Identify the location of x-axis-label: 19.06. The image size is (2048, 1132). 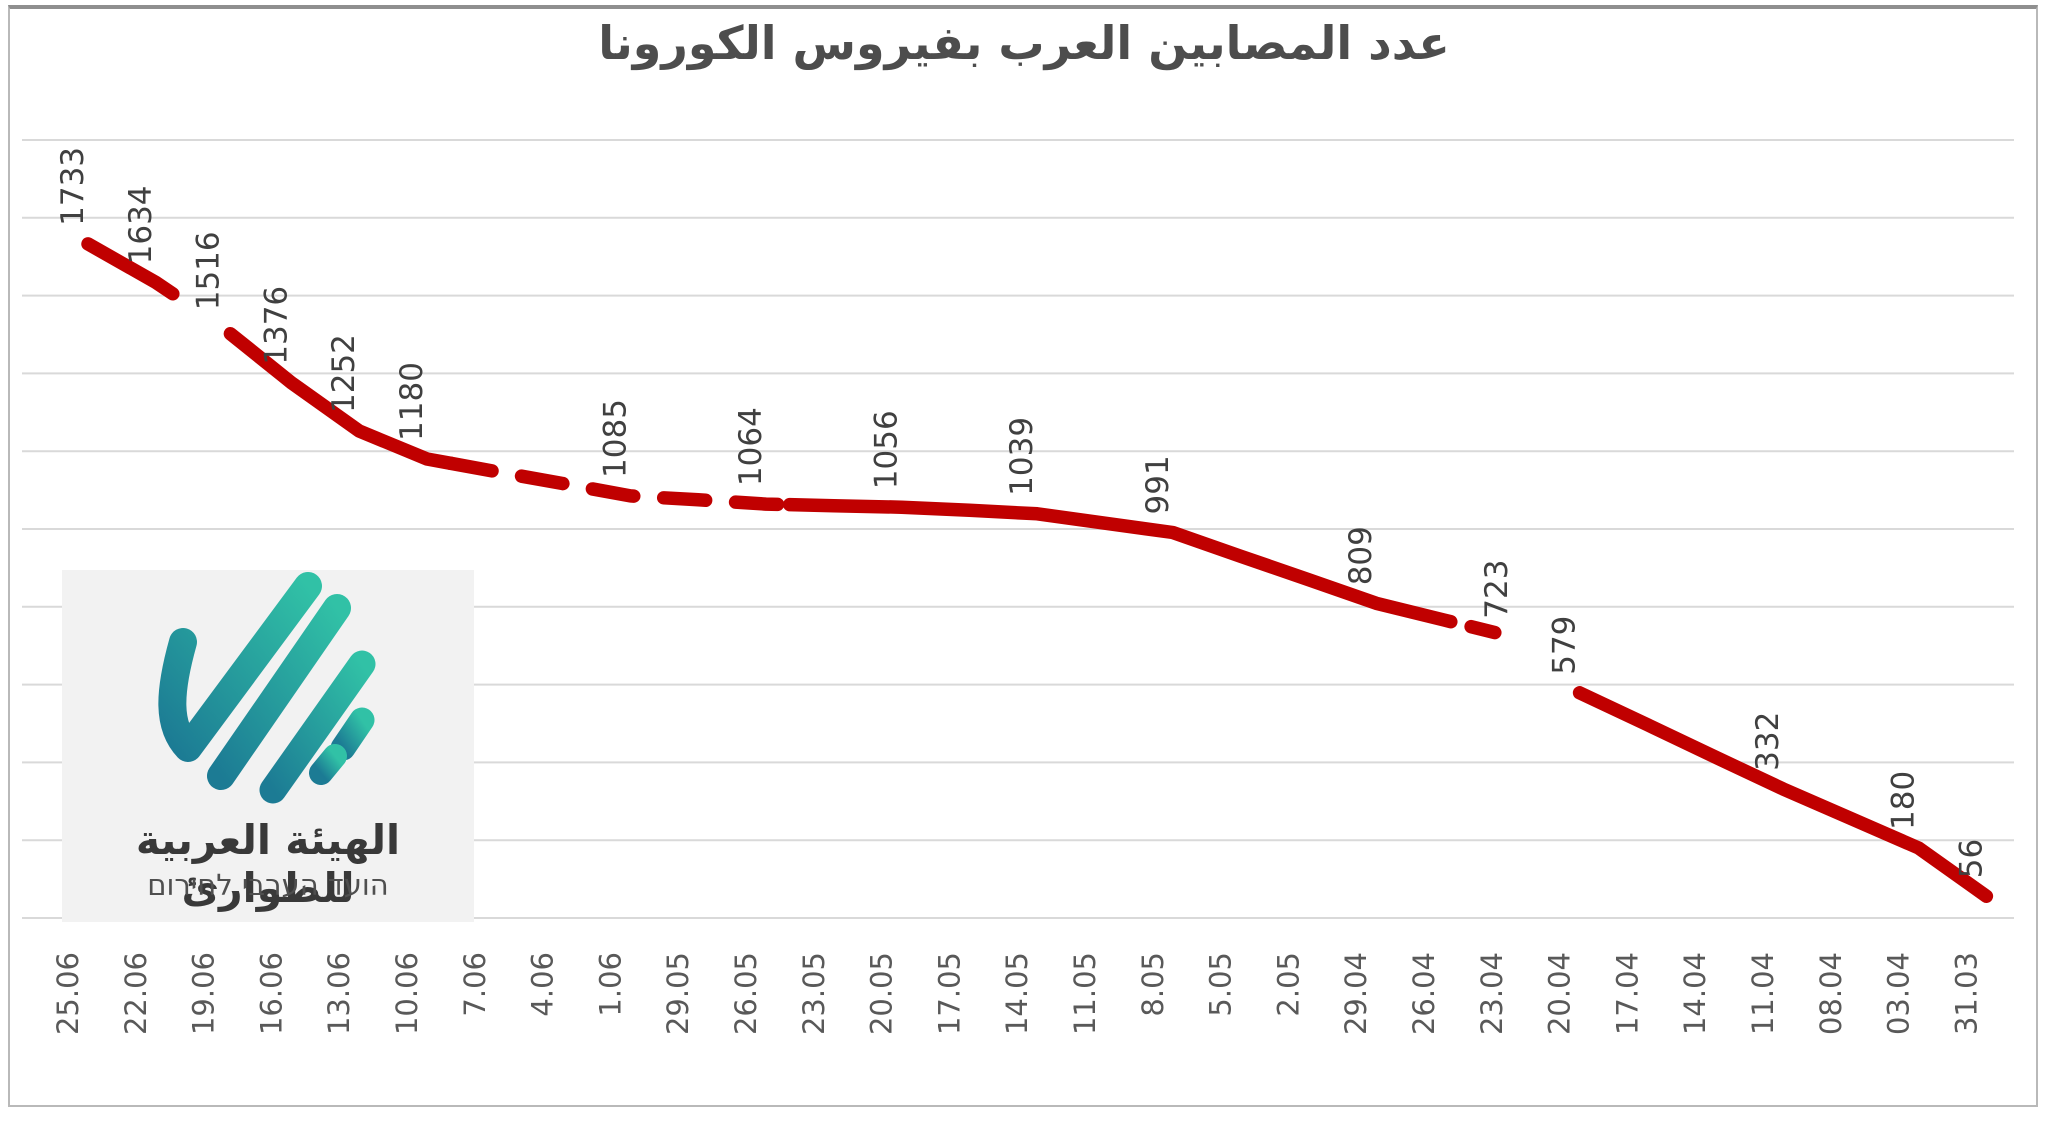
(204, 993).